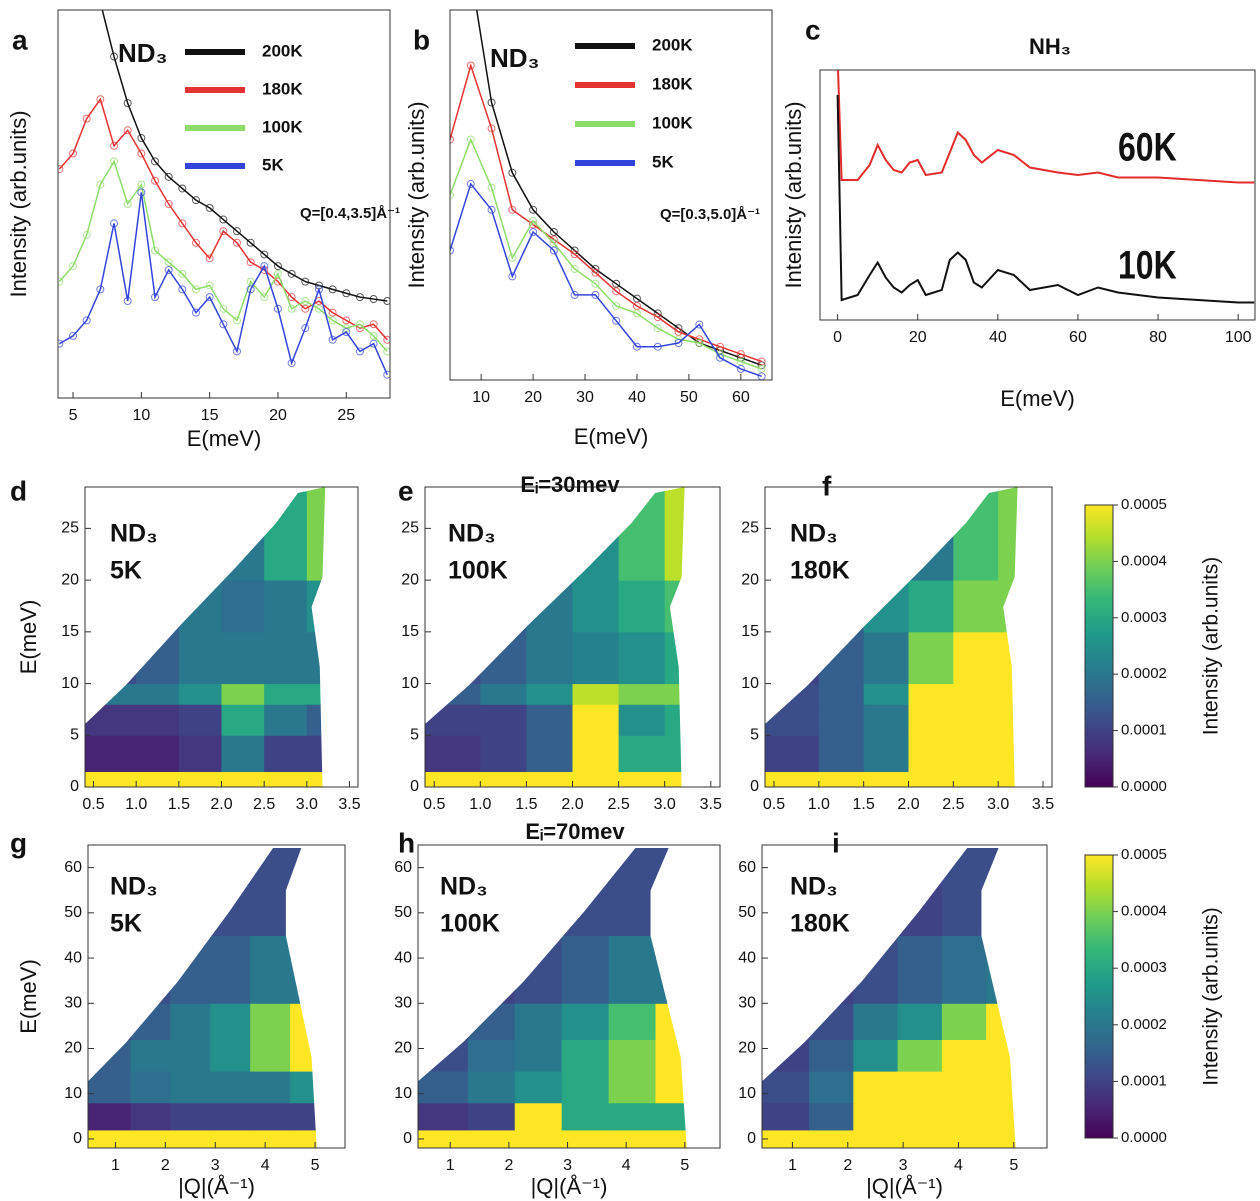 The height and width of the screenshot is (1201, 1260). Describe the element at coordinates (1144, 673) in the screenshot. I see `colorbar-tick-label: 0.0002` at that location.